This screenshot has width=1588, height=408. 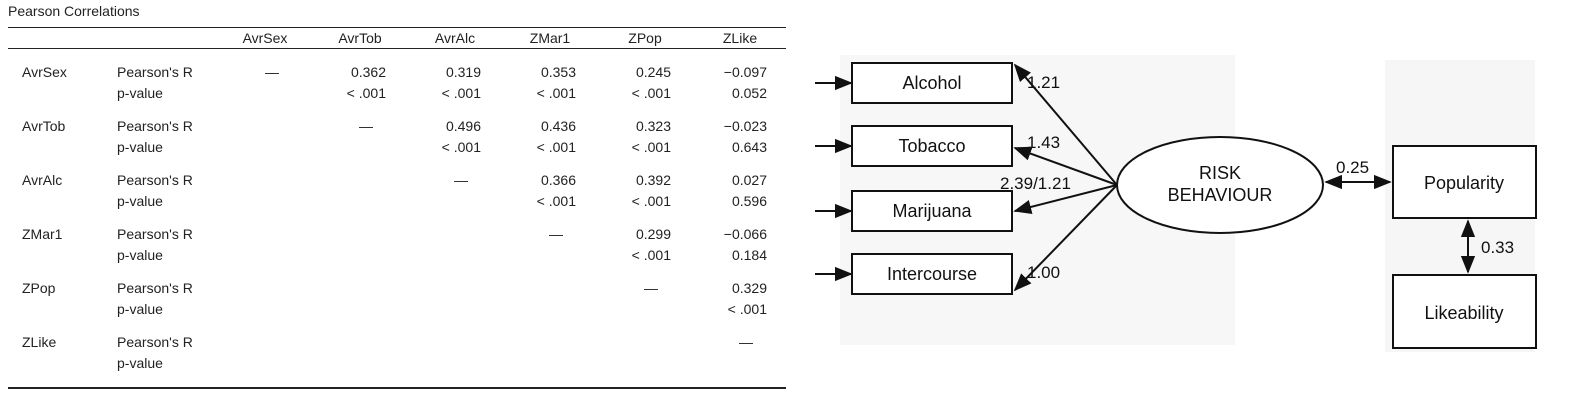 What do you see at coordinates (397, 27) in the screenshot?
I see `table-top-rule` at bounding box center [397, 27].